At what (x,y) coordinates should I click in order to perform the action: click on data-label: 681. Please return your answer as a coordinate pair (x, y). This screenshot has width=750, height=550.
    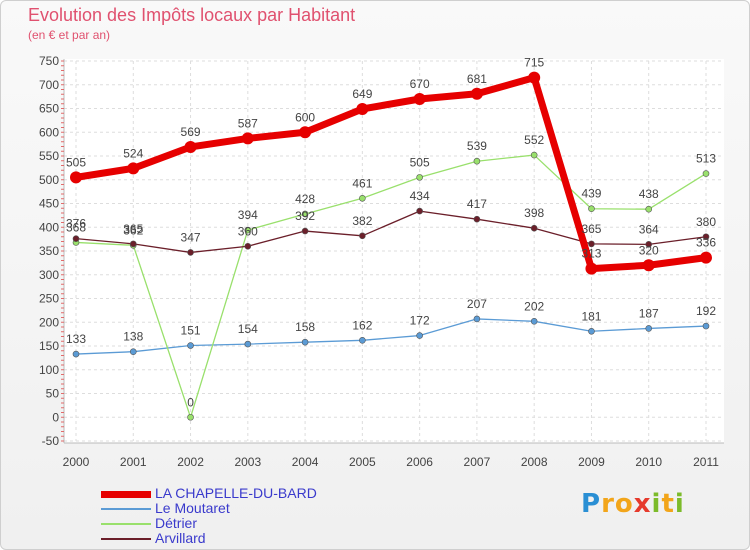
    Looking at the image, I should click on (477, 79).